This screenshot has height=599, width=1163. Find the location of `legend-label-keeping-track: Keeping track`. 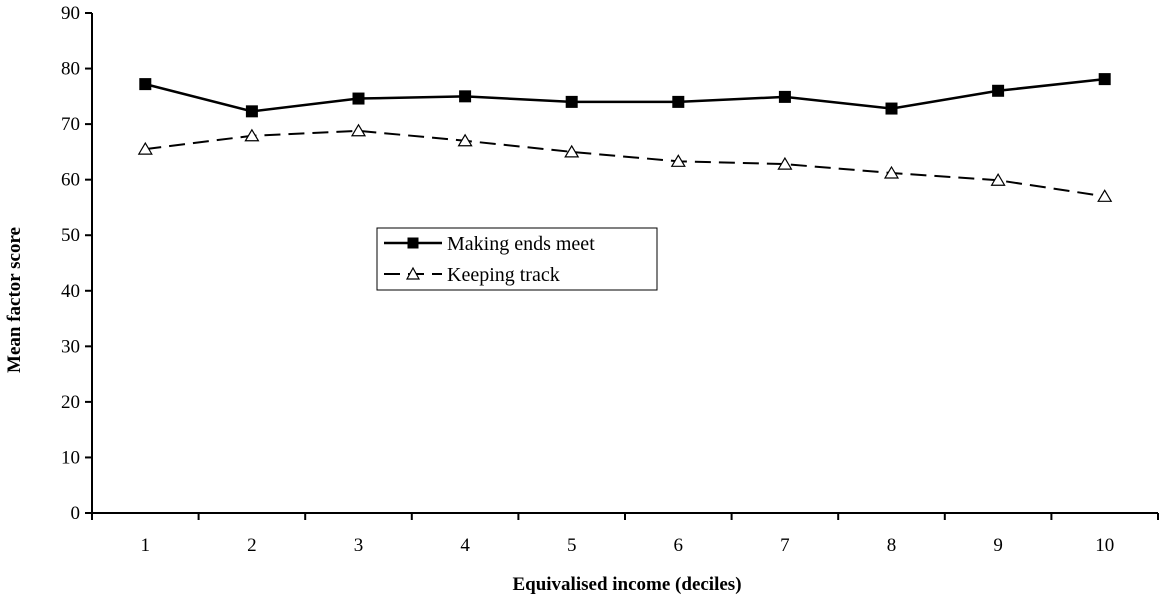

legend-label-keeping-track: Keeping track is located at coordinates (503, 275).